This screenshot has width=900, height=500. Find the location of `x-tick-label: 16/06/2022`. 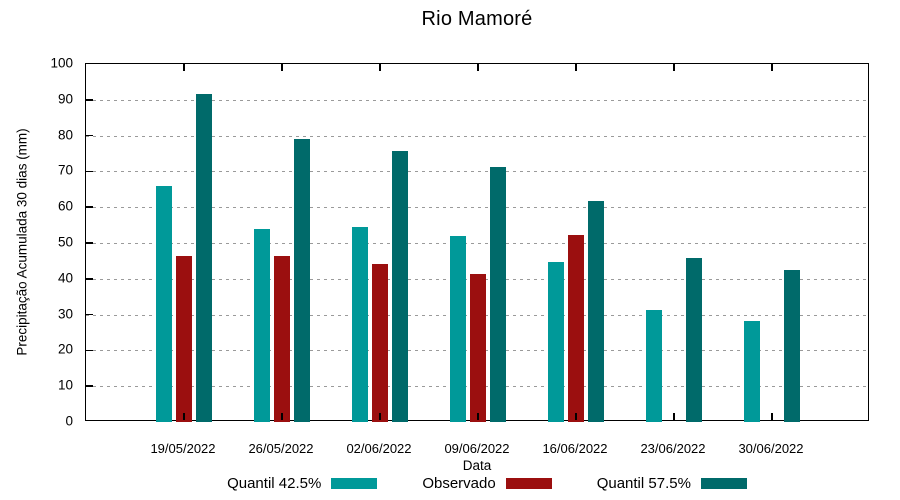

x-tick-label: 16/06/2022 is located at coordinates (575, 448).